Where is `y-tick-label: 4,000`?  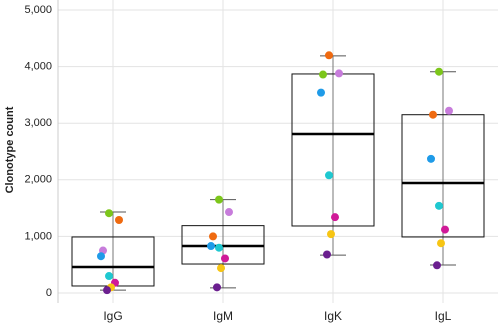
y-tick-label: 4,000 is located at coordinates (38, 67).